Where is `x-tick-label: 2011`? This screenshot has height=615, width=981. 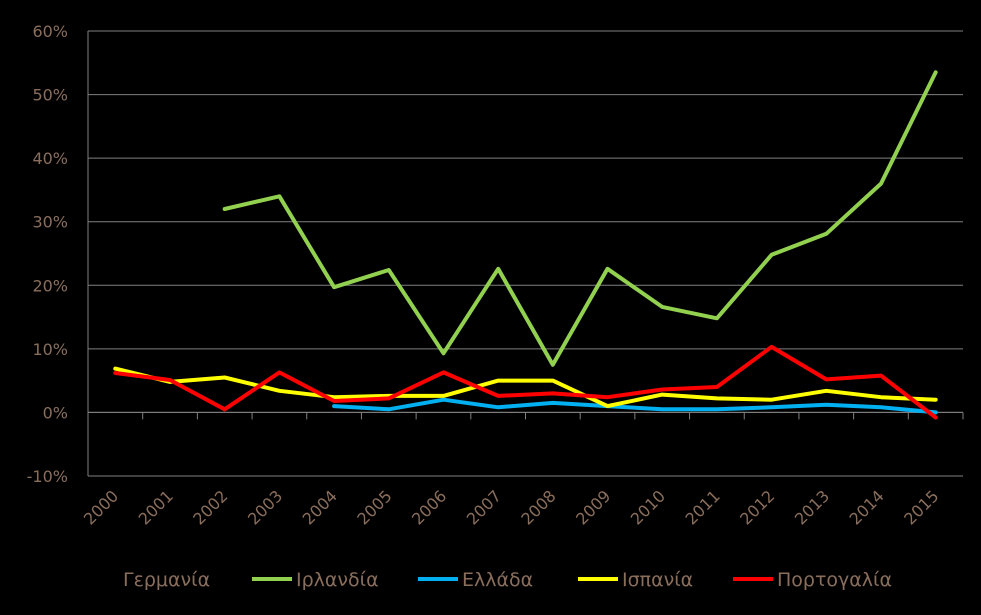 x-tick-label: 2011 is located at coordinates (703, 507).